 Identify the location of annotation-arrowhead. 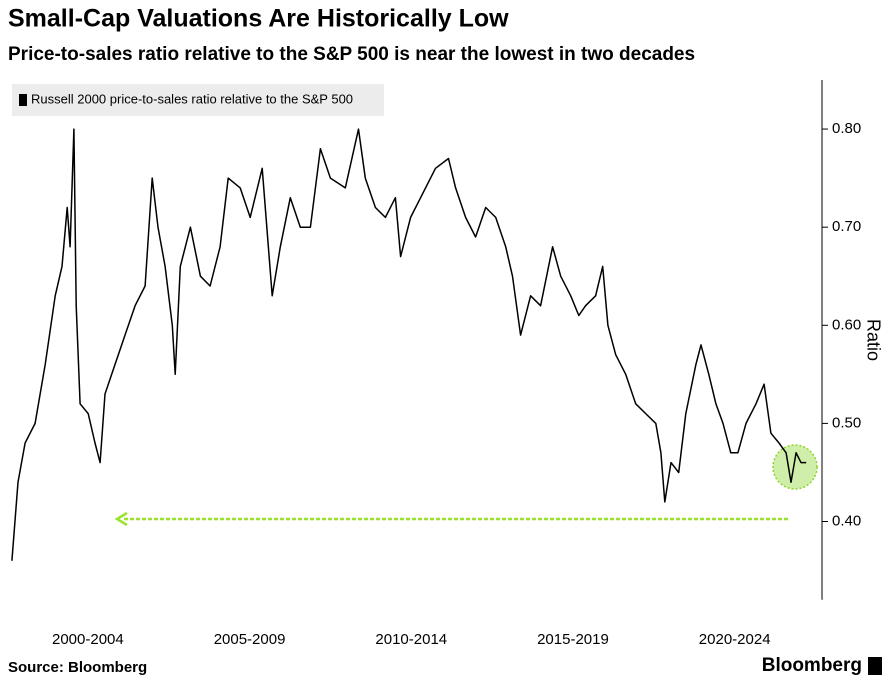
(121, 519).